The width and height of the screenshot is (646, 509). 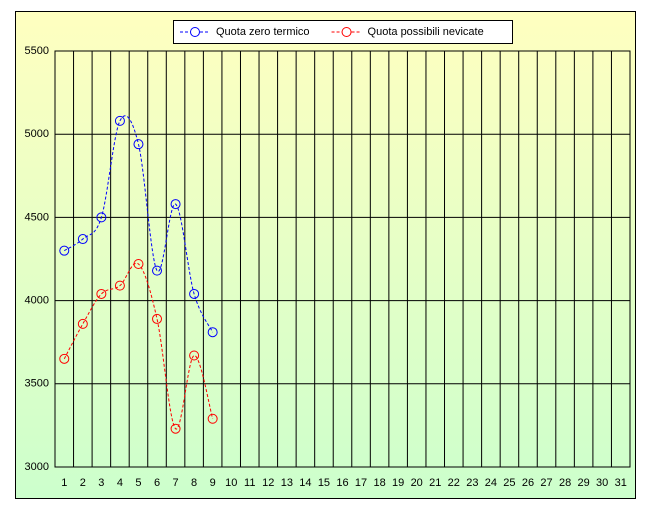 I want to click on x-tick-label: 5, so click(x=138, y=483).